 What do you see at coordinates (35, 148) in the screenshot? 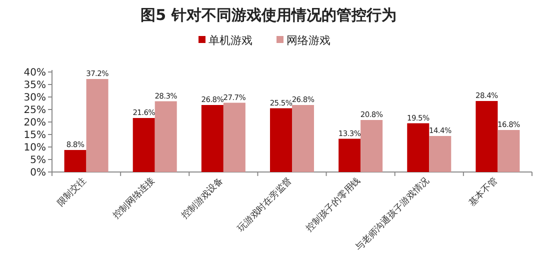
I see `y-tick-label: 10%` at bounding box center [35, 148].